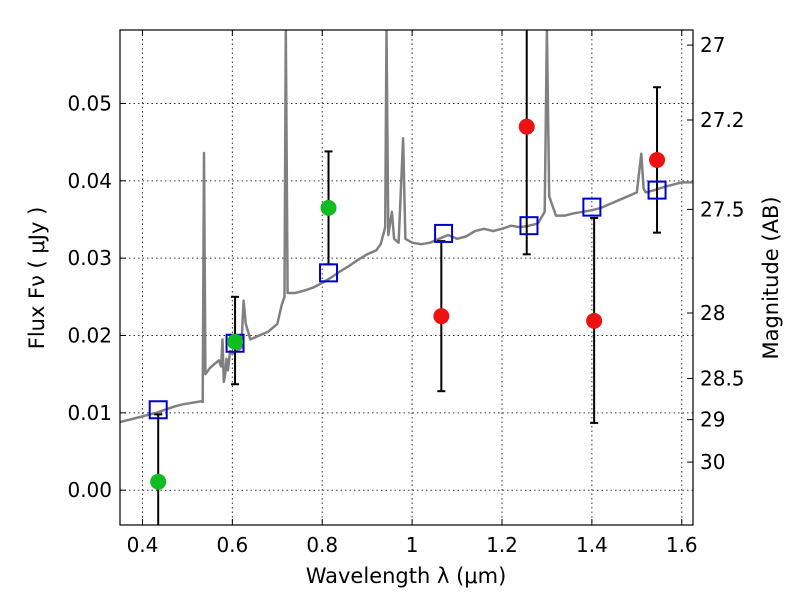  Describe the element at coordinates (712, 45) in the screenshot. I see `mag-tick-label: 27` at that location.